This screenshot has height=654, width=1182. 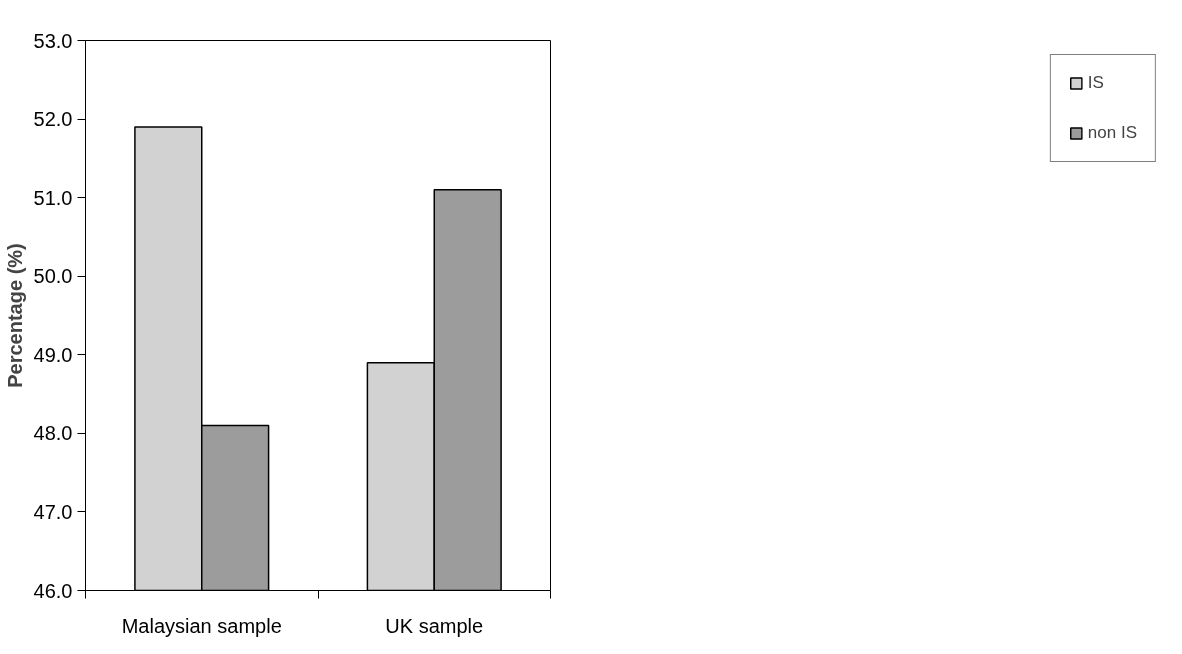 I want to click on x-tick-label: Malaysian sample, so click(x=201, y=625).